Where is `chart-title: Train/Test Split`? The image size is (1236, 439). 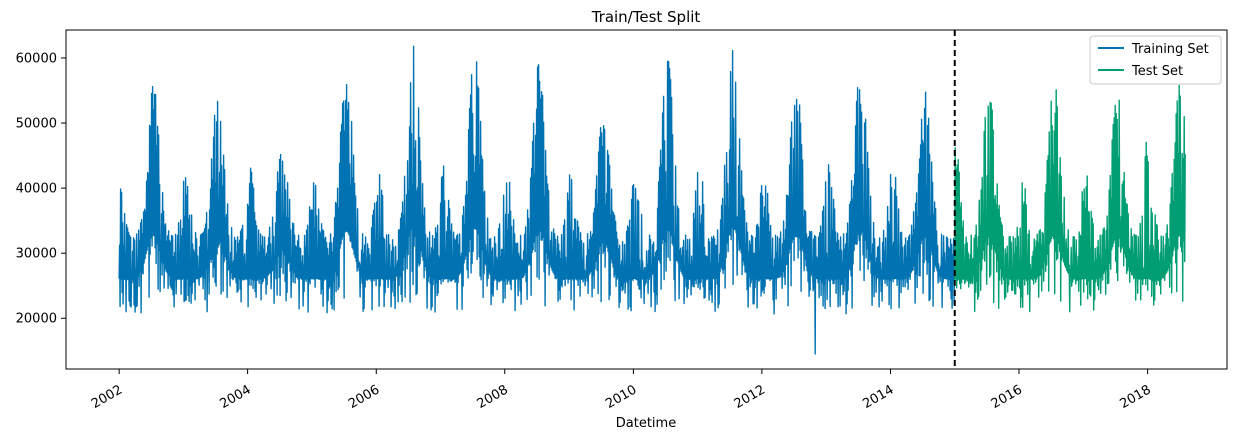
chart-title: Train/Test Split is located at coordinates (646, 17).